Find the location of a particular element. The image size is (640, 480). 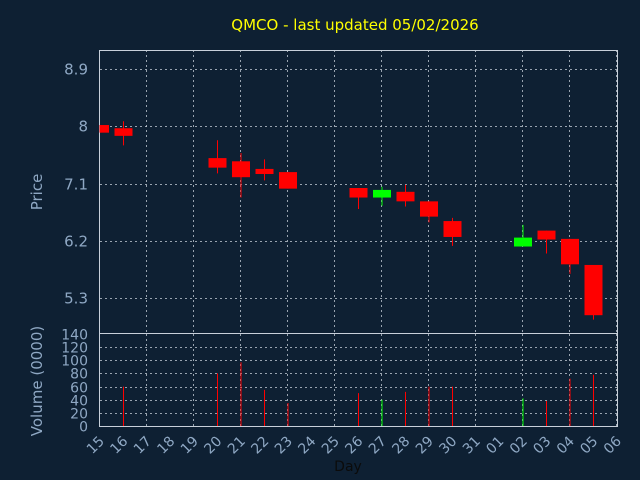

x-tick-label: 06 is located at coordinates (613, 445).